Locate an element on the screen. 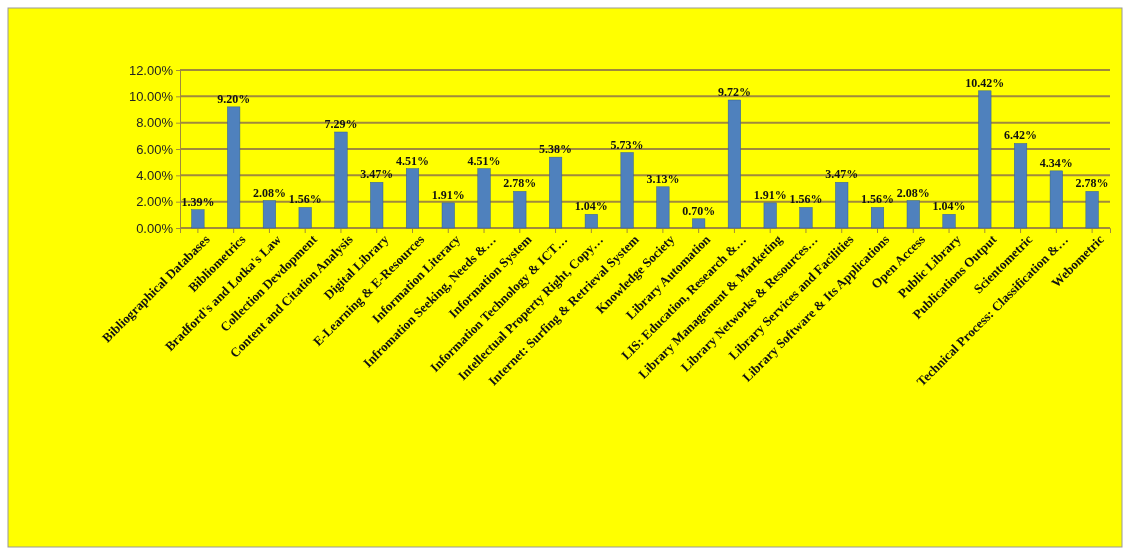 This screenshot has width=1130, height=555. y-tick-label: 0.00% is located at coordinates (155, 228).